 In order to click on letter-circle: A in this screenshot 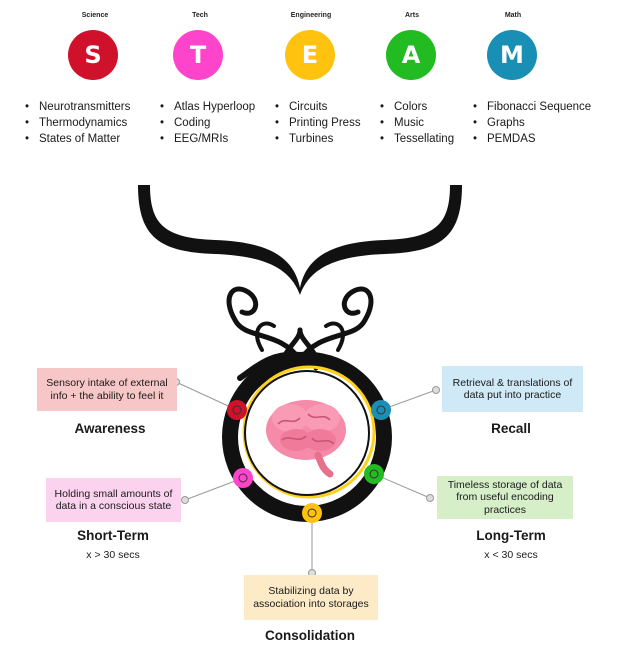, I will do `click(411, 55)`.